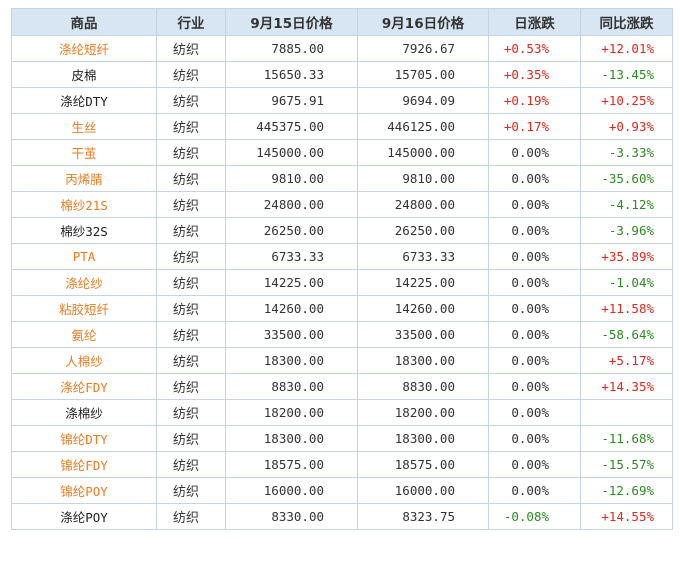 This screenshot has height=563, width=680. I want to click on table-row: 涤纶短纤 纺织 7885.00 7926.67 +0.53% +12.01%, so click(342, 48).